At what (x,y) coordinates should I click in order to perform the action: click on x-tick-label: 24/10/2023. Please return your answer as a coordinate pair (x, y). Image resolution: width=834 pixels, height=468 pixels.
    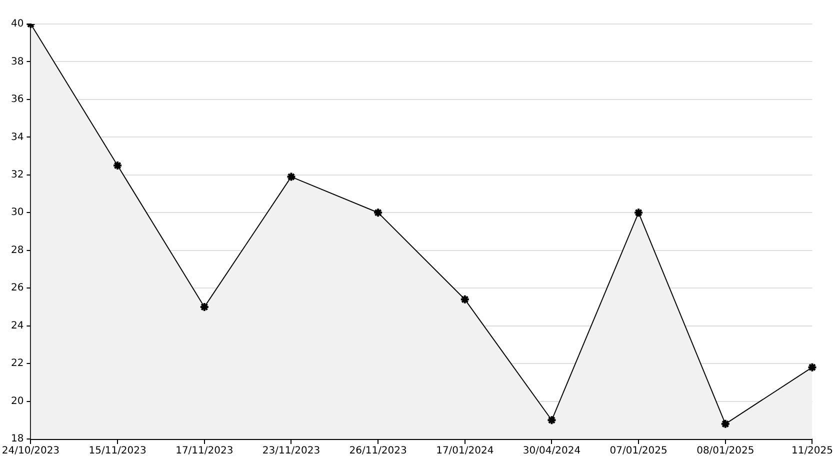
    Looking at the image, I should click on (31, 451).